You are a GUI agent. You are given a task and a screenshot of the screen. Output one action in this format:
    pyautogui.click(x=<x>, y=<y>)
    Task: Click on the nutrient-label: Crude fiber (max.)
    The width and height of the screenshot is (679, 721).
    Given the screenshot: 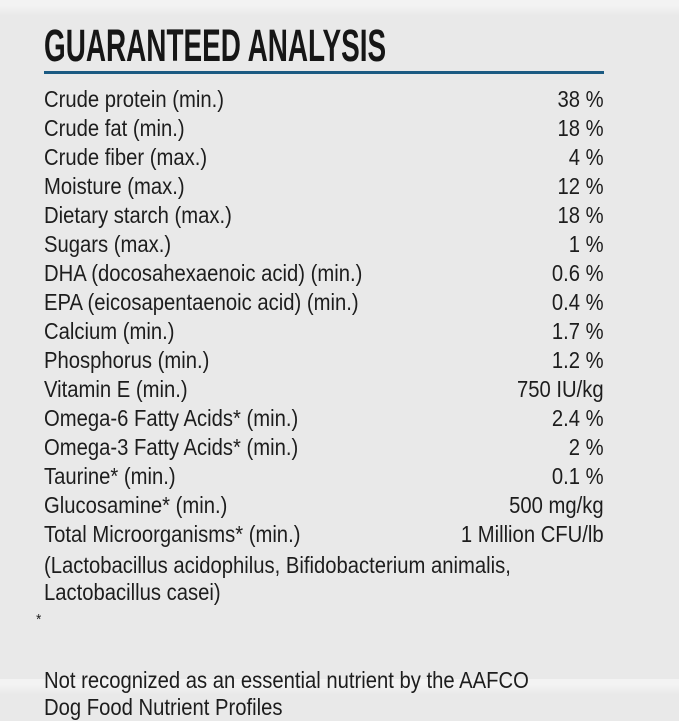 What is the action you would take?
    pyautogui.click(x=126, y=157)
    